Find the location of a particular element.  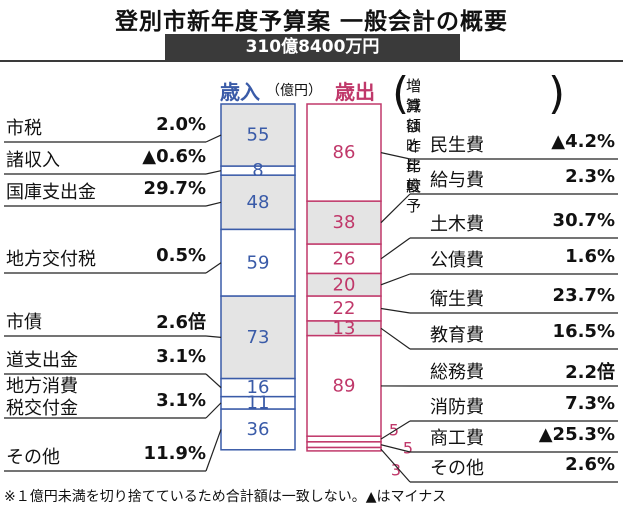

revenue-change-value: 29.7% is located at coordinates (174, 188).